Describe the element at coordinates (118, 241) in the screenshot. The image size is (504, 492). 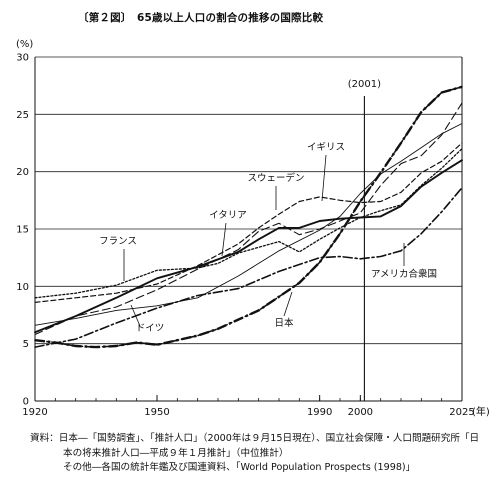
I see `series-label-0: フランス` at that location.